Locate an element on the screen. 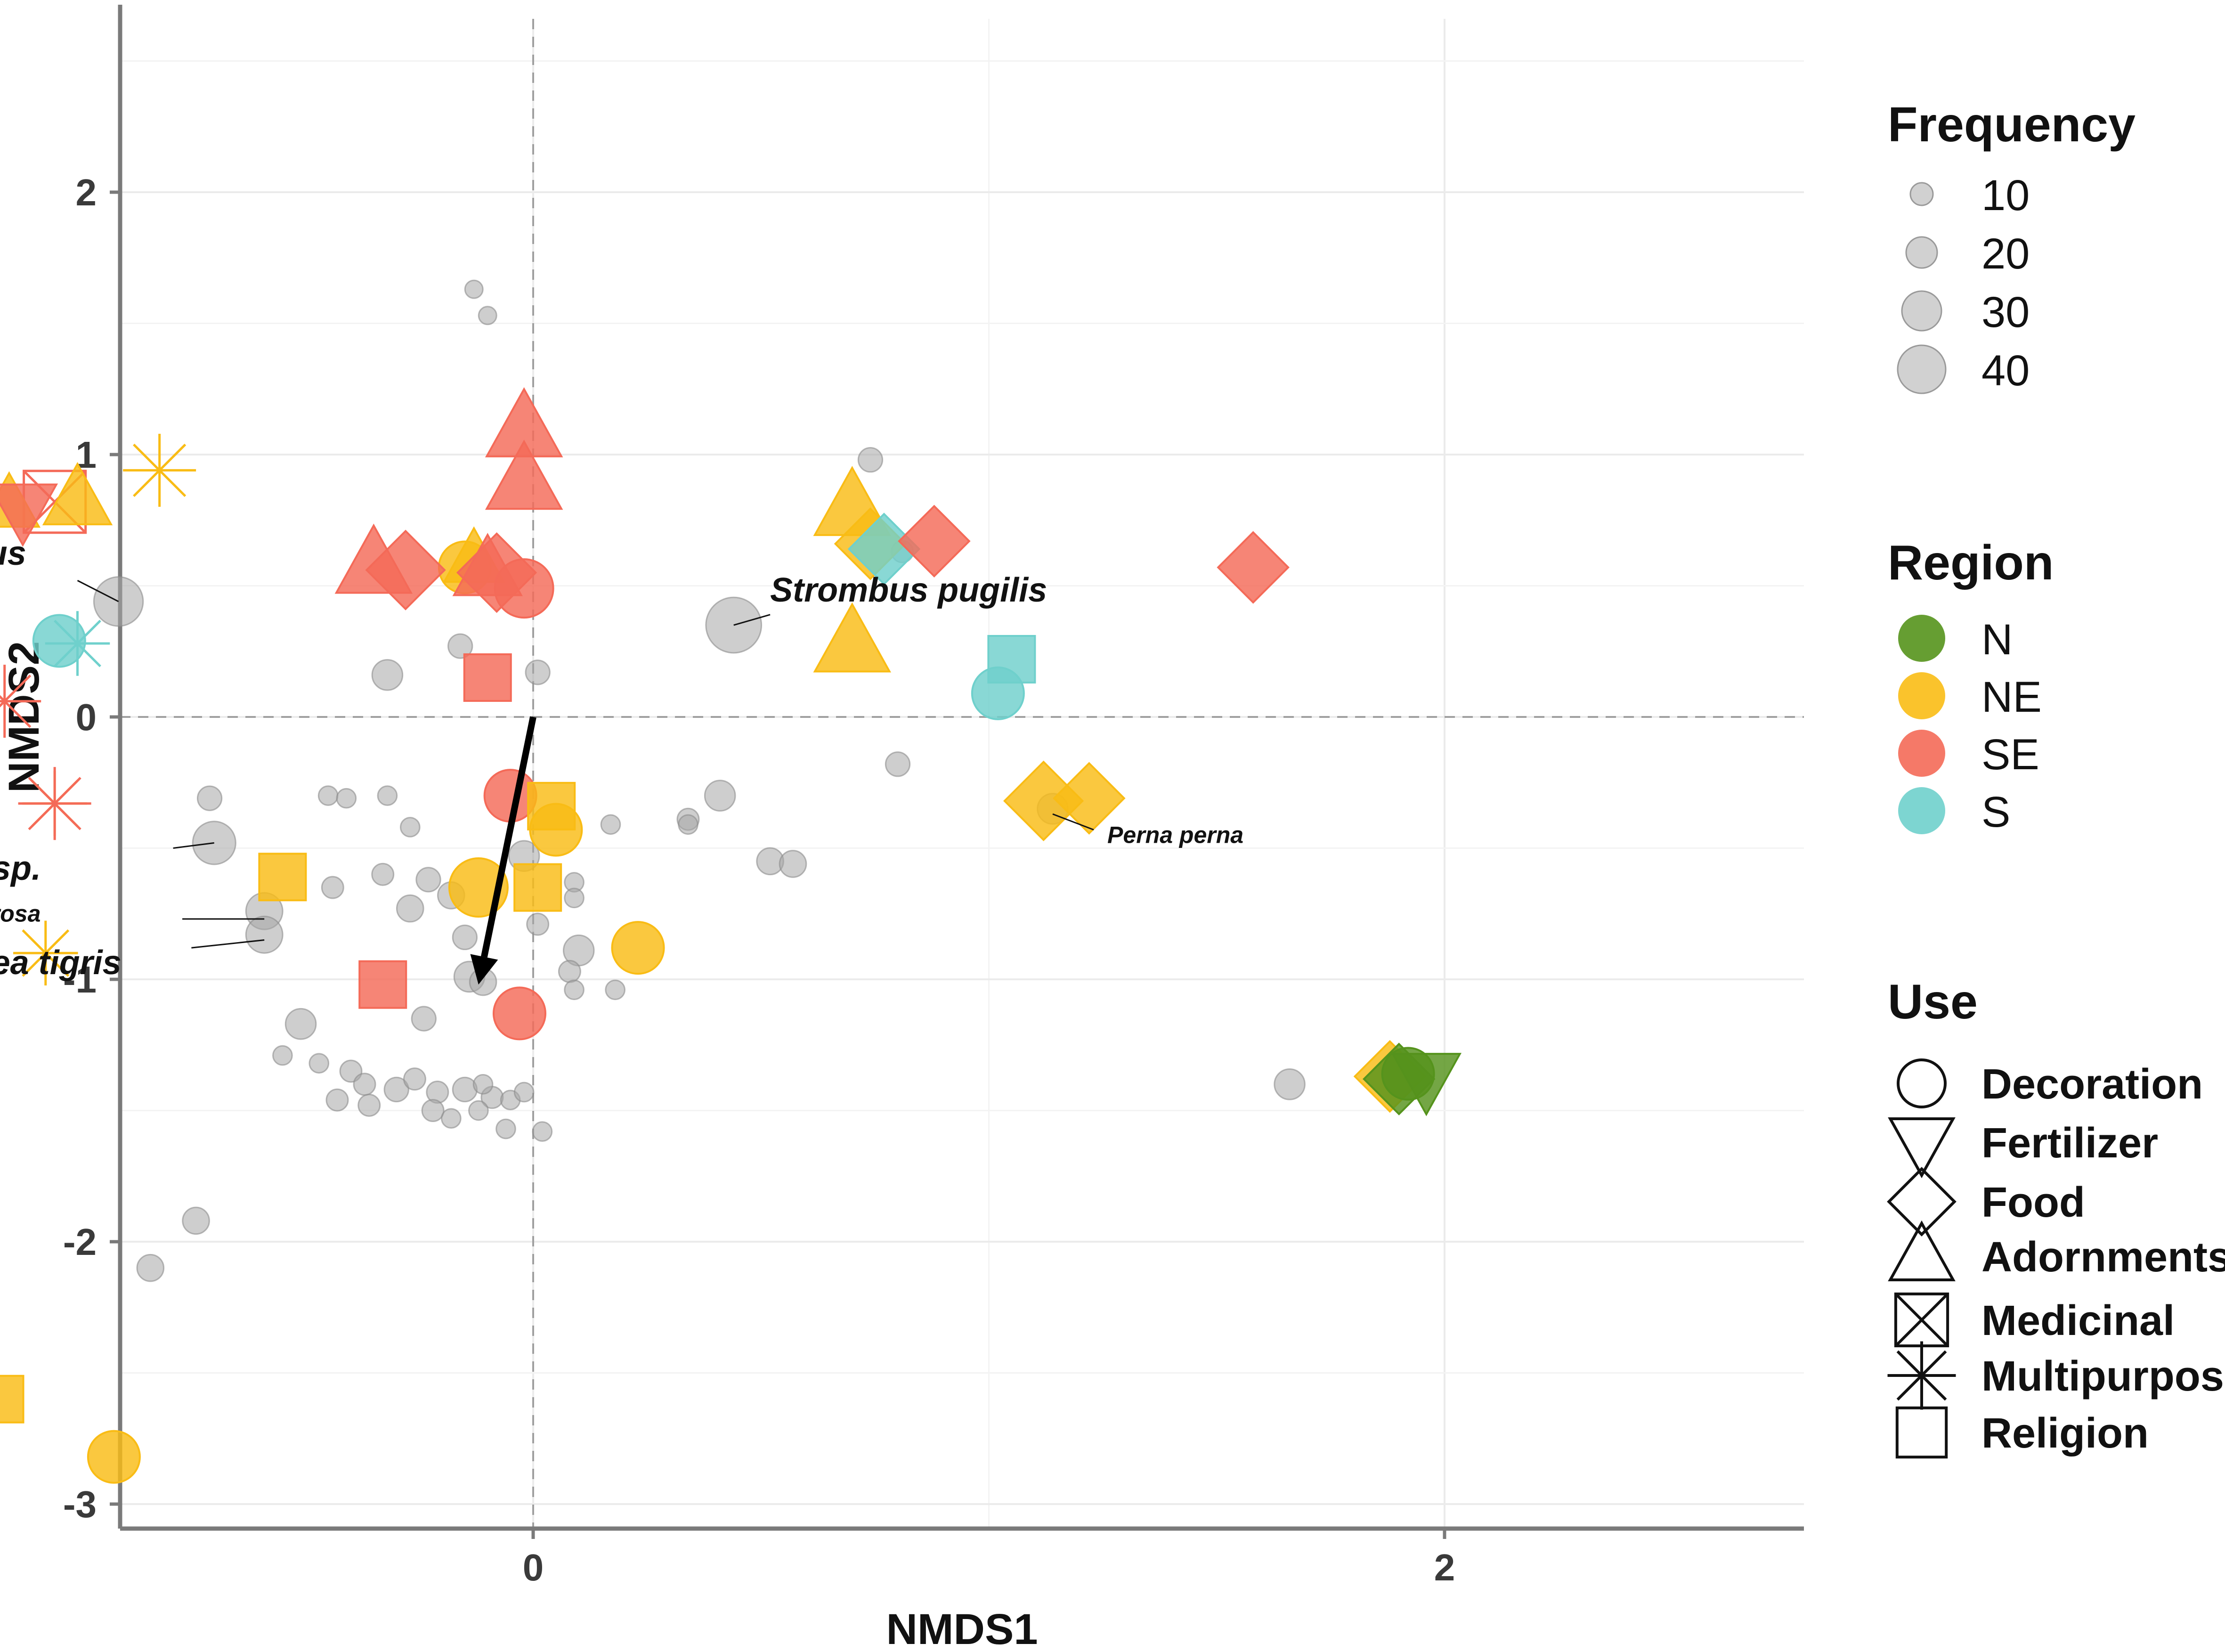  legend-use-label: Food is located at coordinates (2033, 1202).